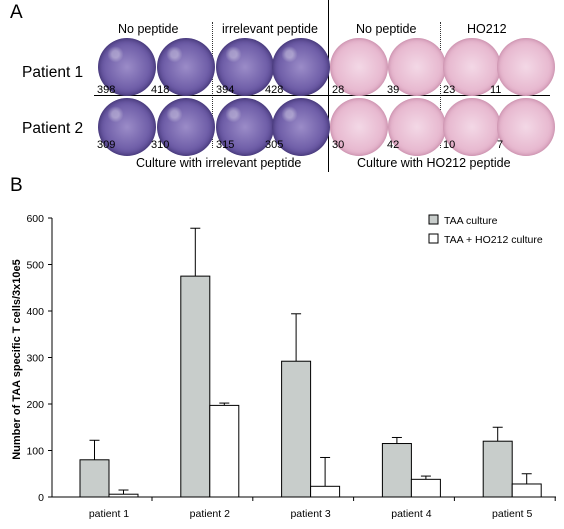  What do you see at coordinates (16, 12) in the screenshot?
I see `panel-a-letter: A` at bounding box center [16, 12].